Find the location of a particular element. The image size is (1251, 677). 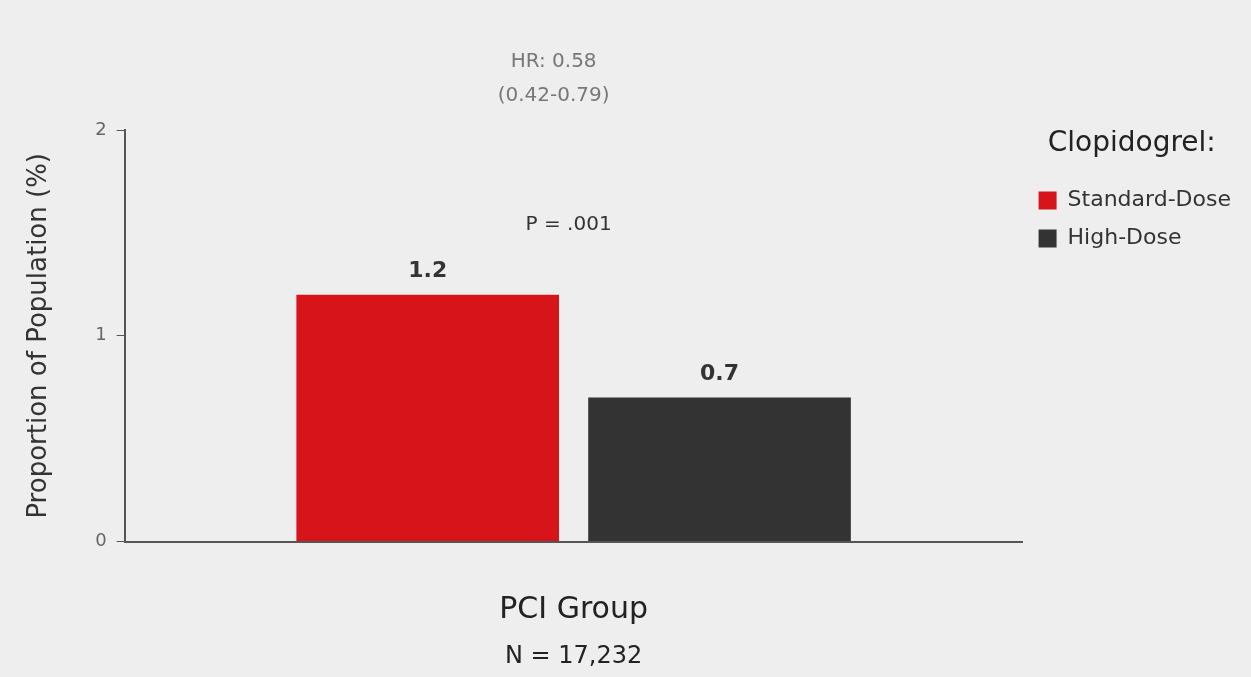

legend-label: High-Dose is located at coordinates (1124, 237).